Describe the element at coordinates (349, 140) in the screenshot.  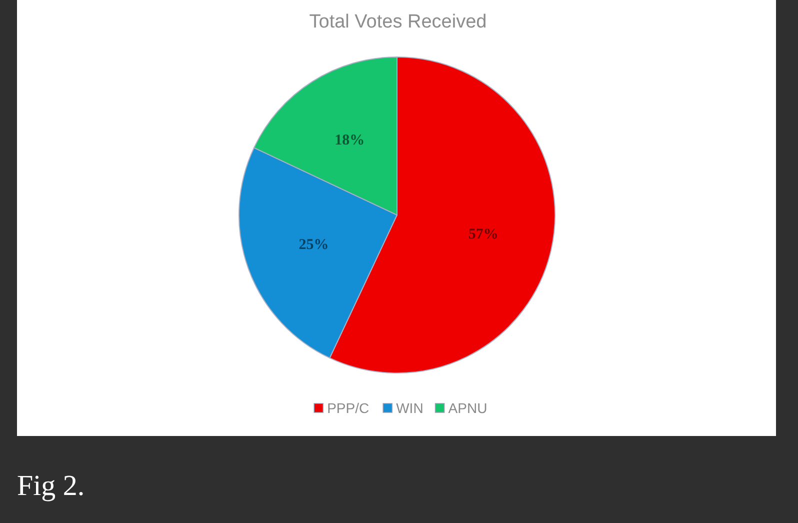
I see `data-label: 18%` at that location.